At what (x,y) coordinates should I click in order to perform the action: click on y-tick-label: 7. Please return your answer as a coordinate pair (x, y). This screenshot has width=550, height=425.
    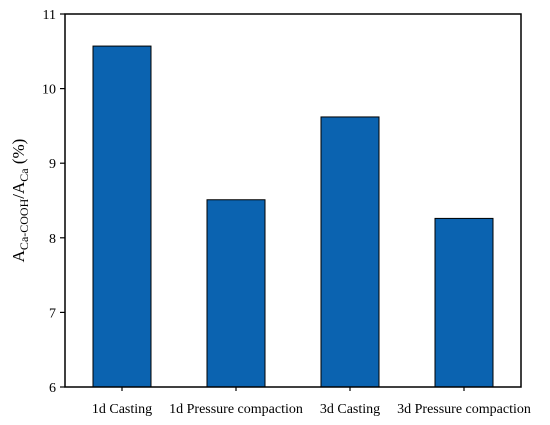
    Looking at the image, I should click on (52, 313).